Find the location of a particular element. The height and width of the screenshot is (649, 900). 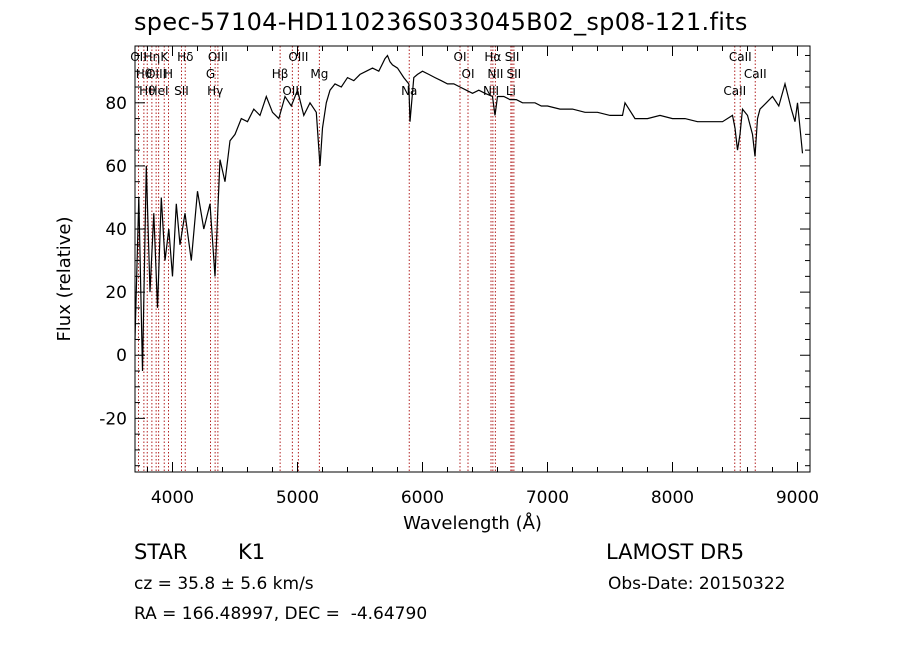

spectral-line-label: Hδ is located at coordinates (185, 57).